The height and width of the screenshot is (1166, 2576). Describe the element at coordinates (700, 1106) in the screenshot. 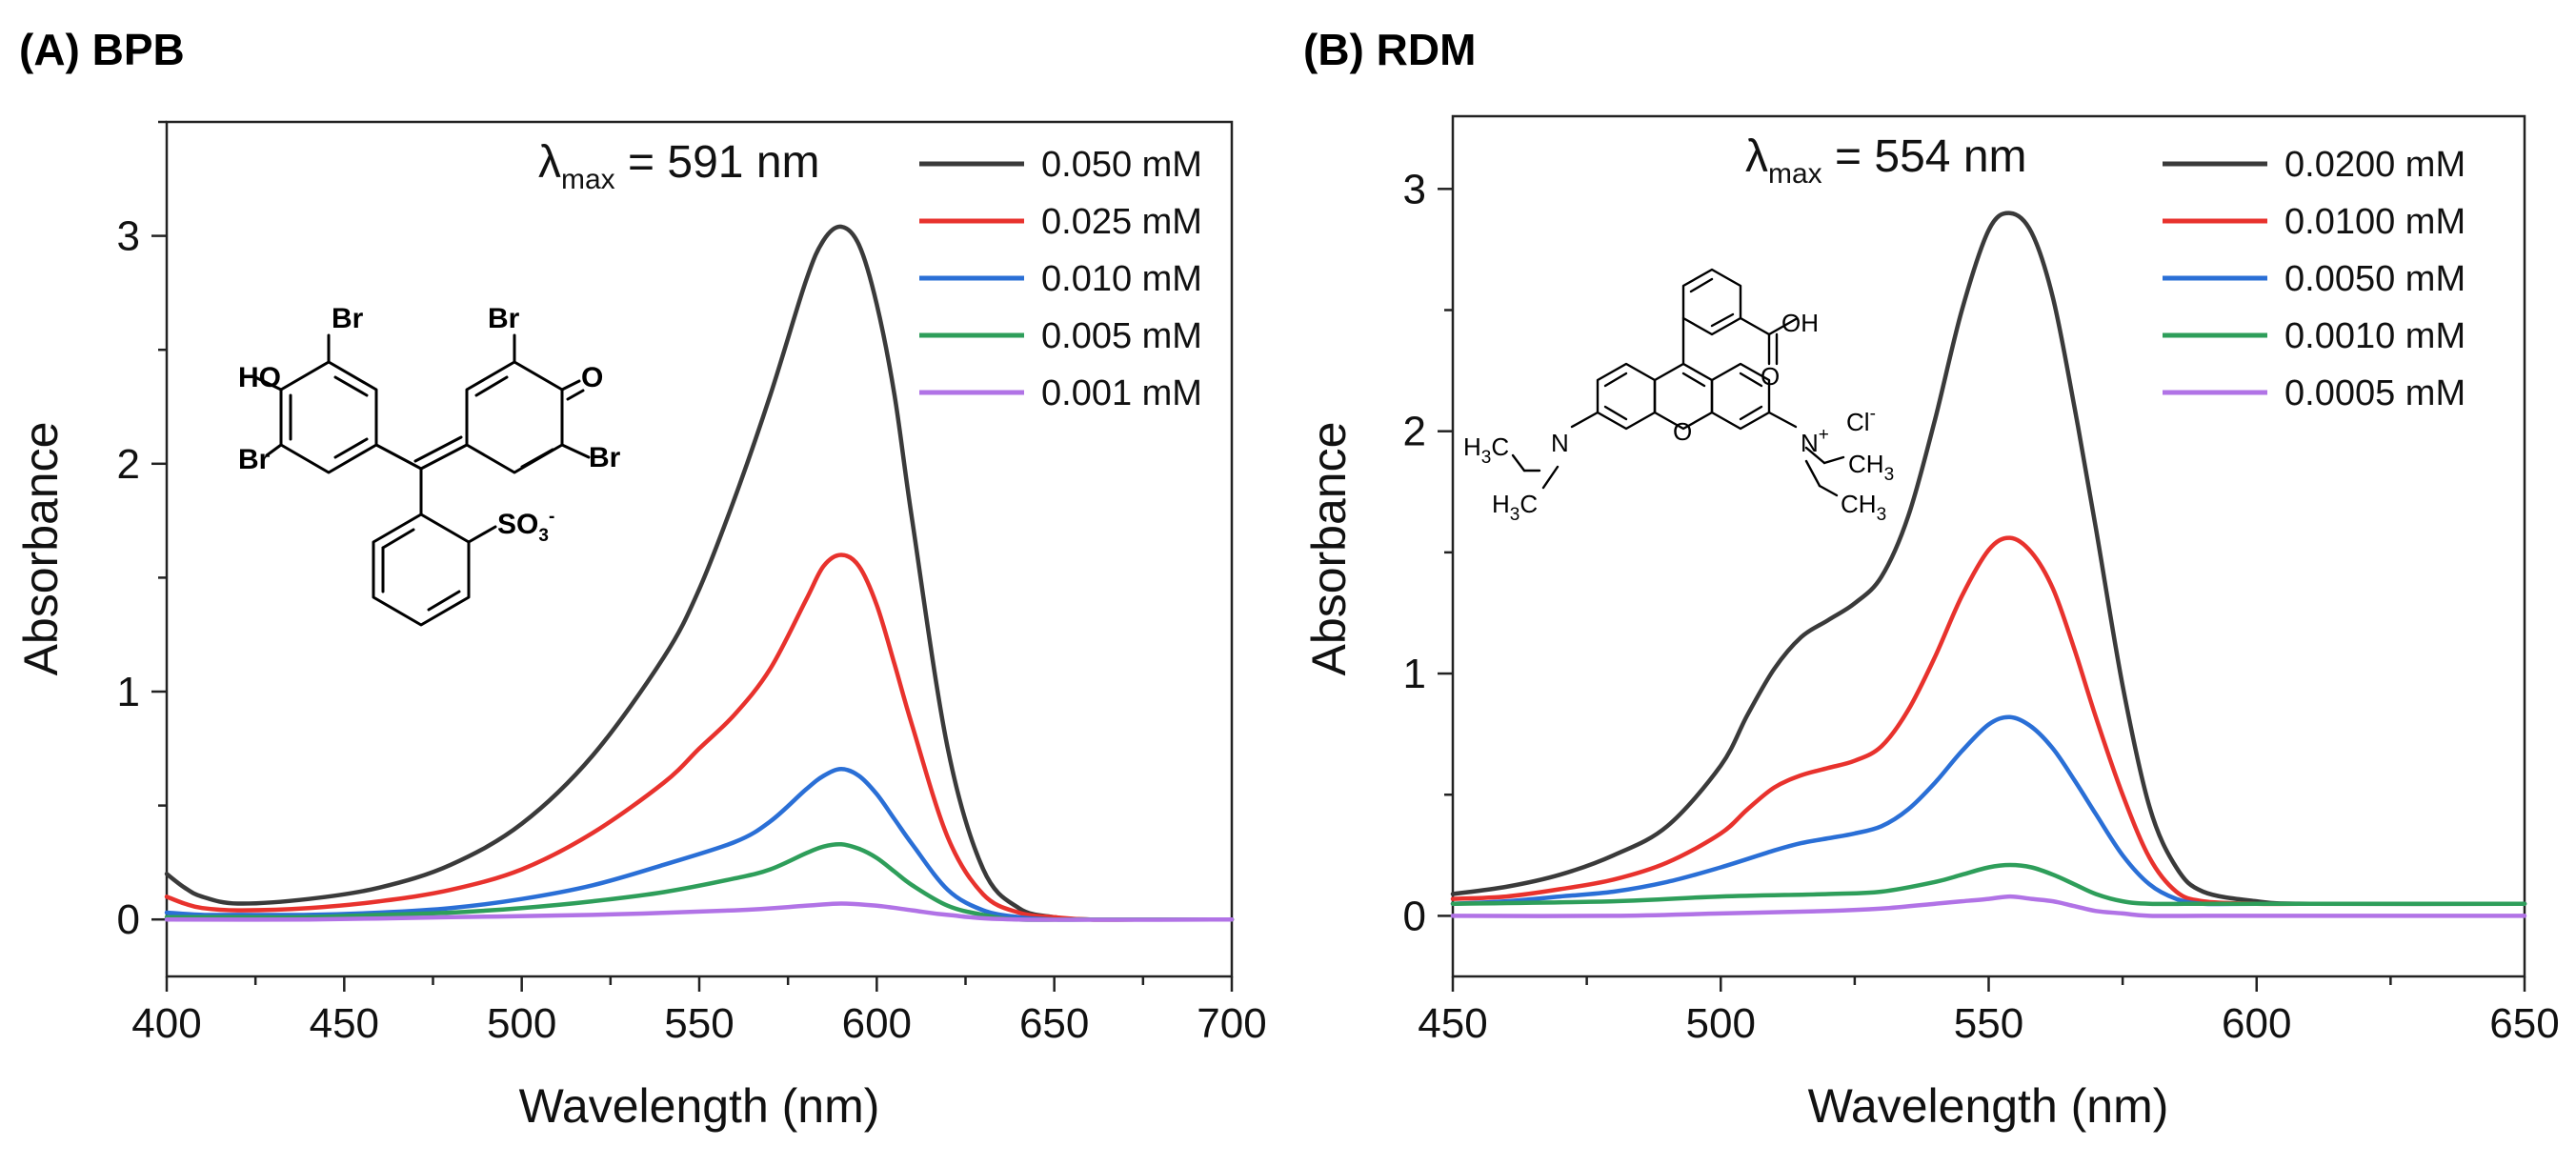

I see `panel-a-x-axis-title: Wavelength (nm)` at that location.